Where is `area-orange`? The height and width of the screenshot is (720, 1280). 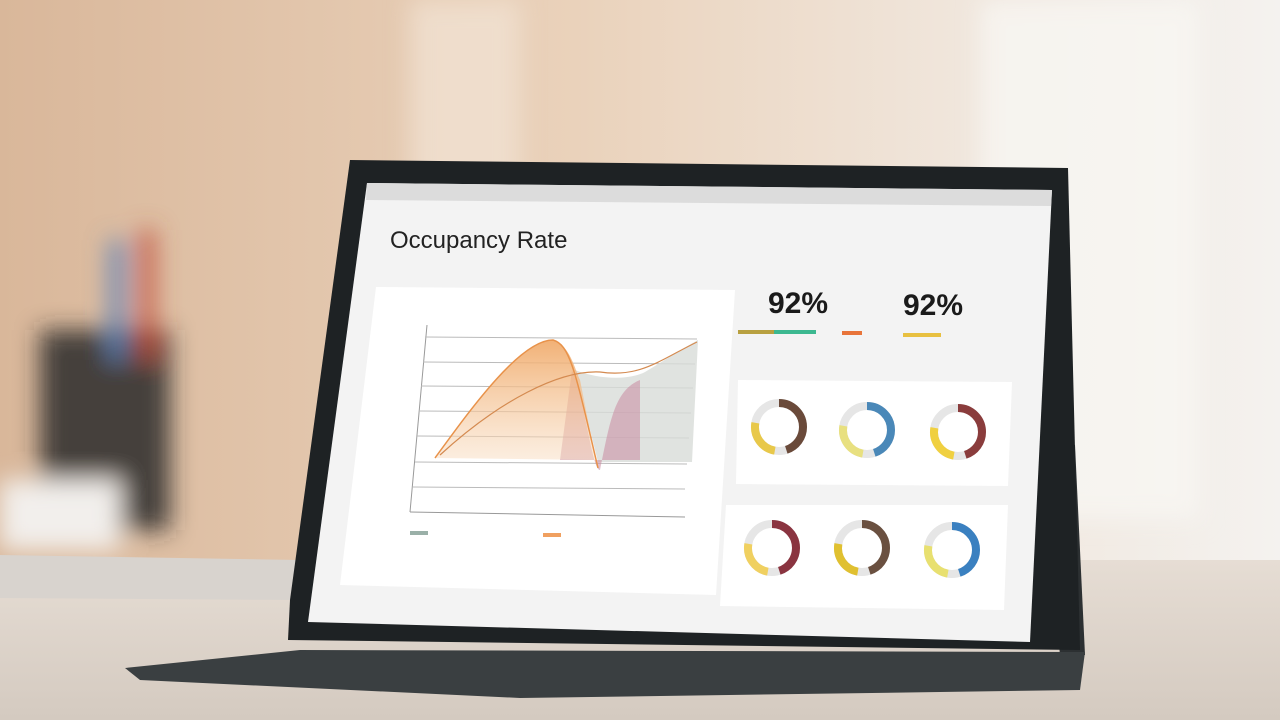
area-orange is located at coordinates (515, 400).